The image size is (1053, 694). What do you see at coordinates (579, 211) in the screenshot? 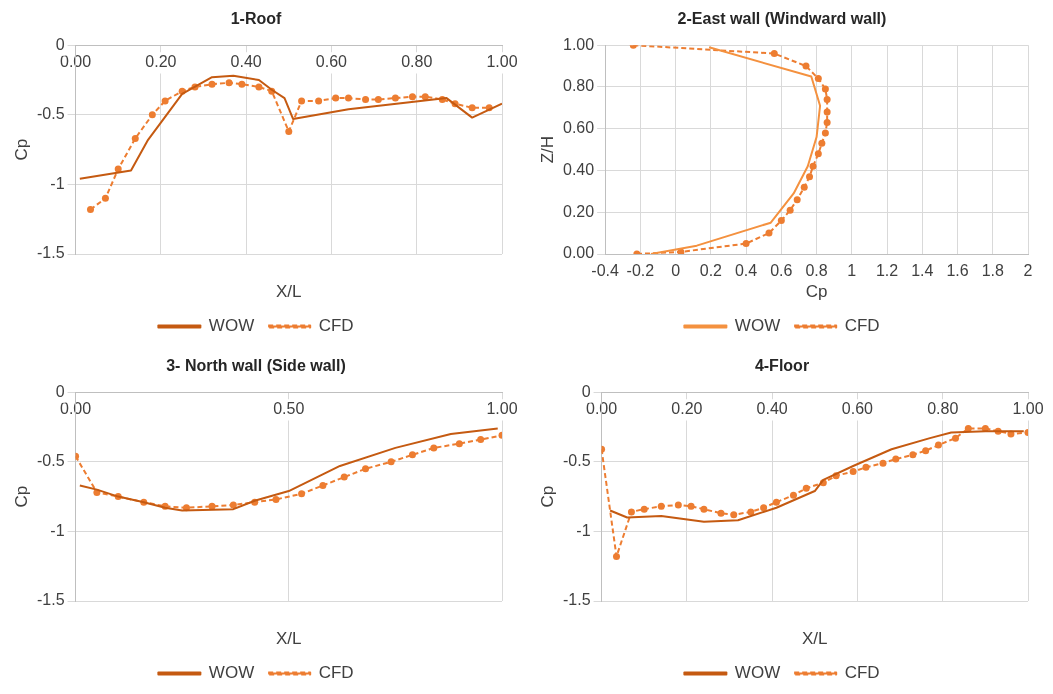
I see `y-tick-label: 0.20` at bounding box center [579, 211].